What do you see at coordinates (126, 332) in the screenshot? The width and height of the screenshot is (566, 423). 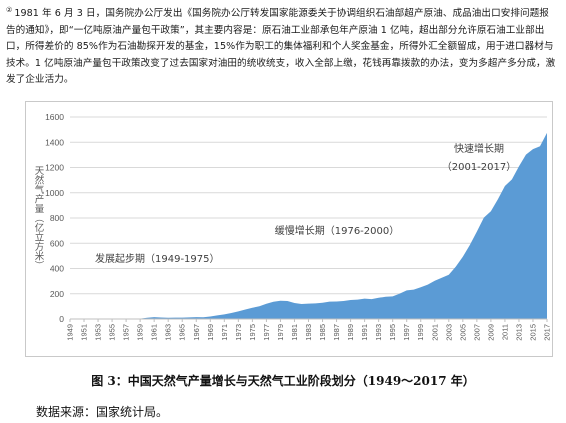 I see `x-tick-label: 1957` at bounding box center [126, 332].